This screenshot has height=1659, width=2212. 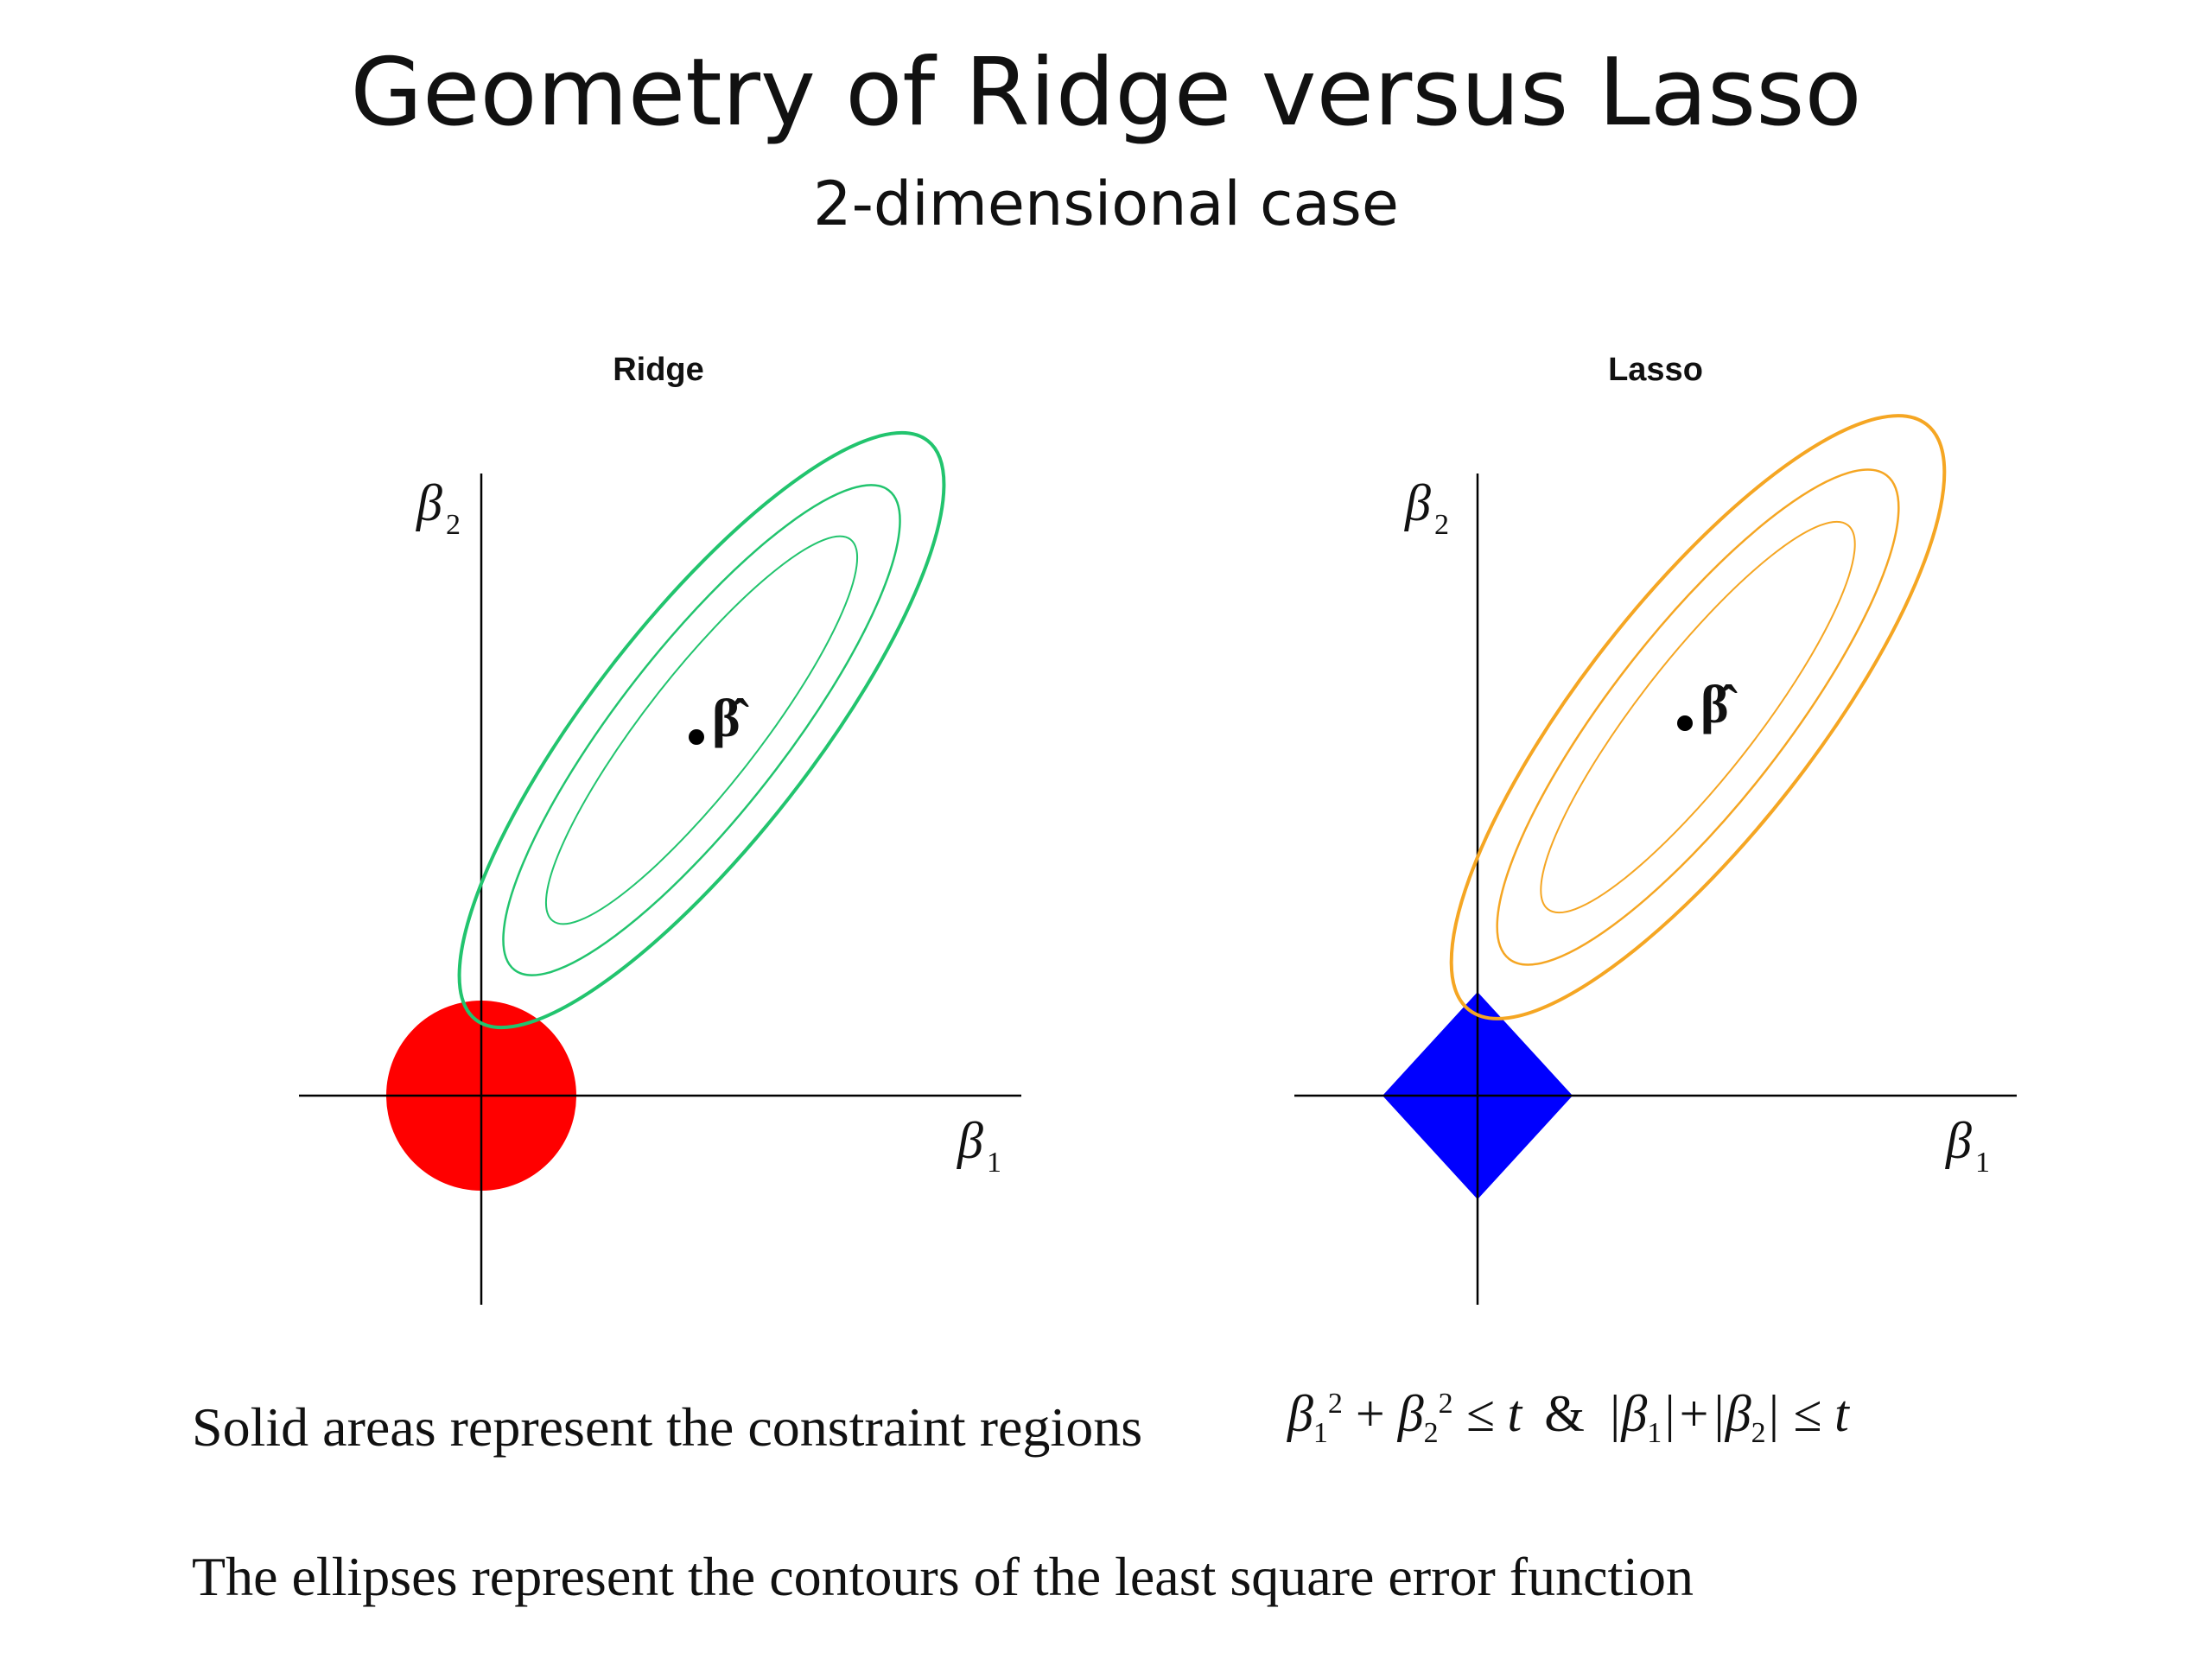 I want to click on ridge-beta1-label: β 1, so click(x=979, y=1145).